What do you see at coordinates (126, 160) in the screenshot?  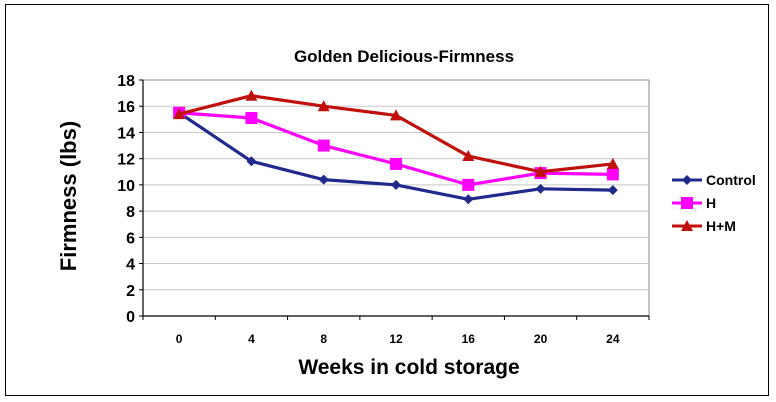 I see `y-tick-label: 12` at bounding box center [126, 160].